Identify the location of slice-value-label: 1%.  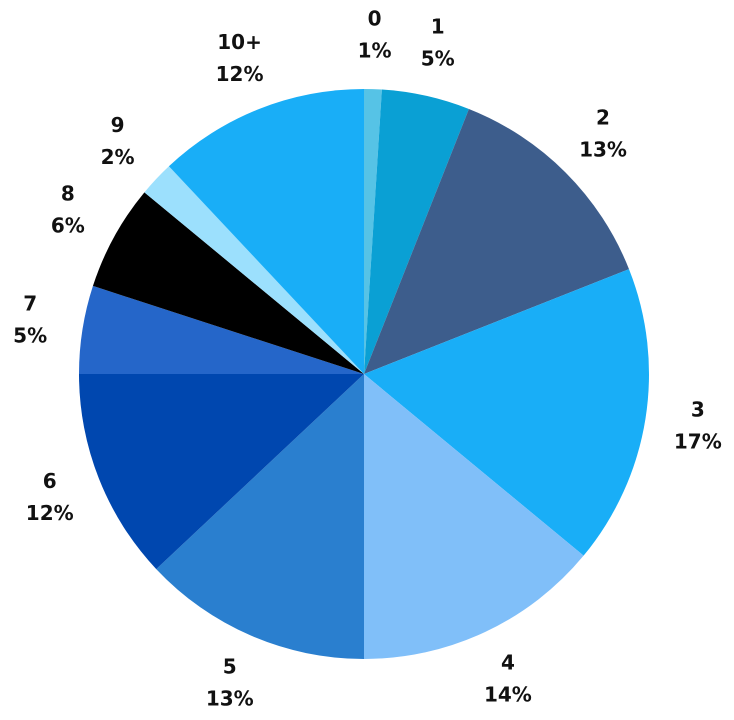
(375, 51).